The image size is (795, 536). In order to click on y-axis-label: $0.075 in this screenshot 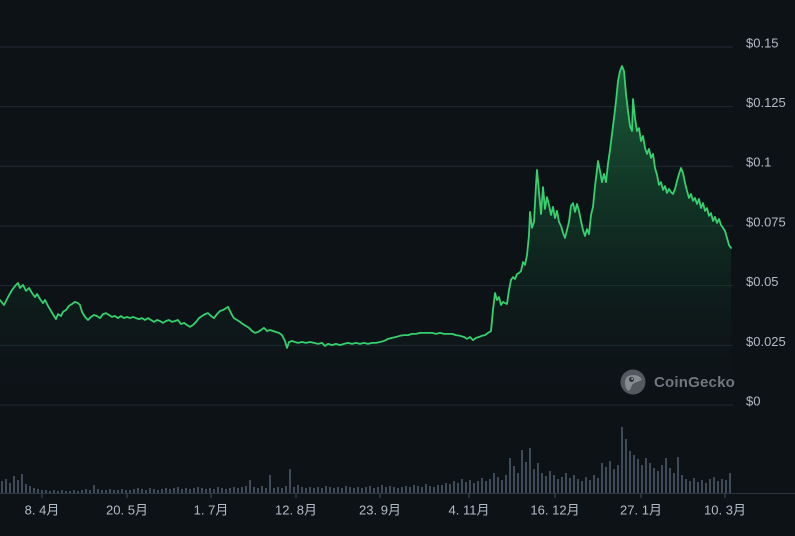, I will do `click(766, 221)`.